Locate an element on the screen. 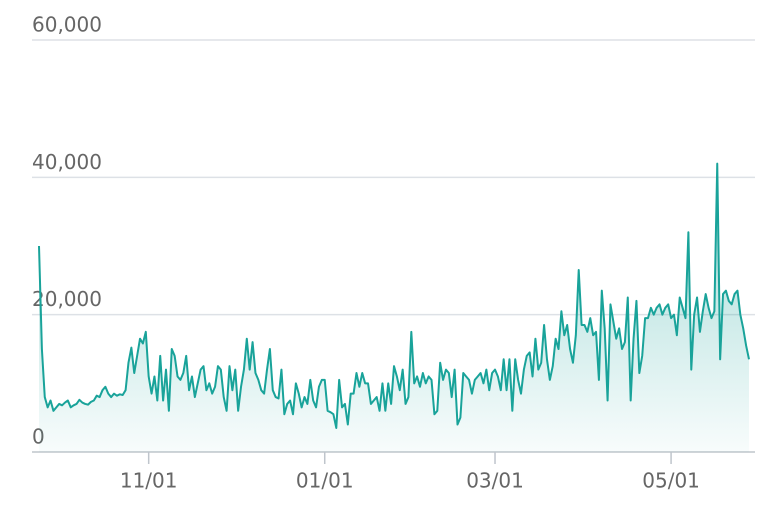 Image resolution: width=780 pixels, height=510 pixels. y-tick-label: 20,000 is located at coordinates (67, 299).